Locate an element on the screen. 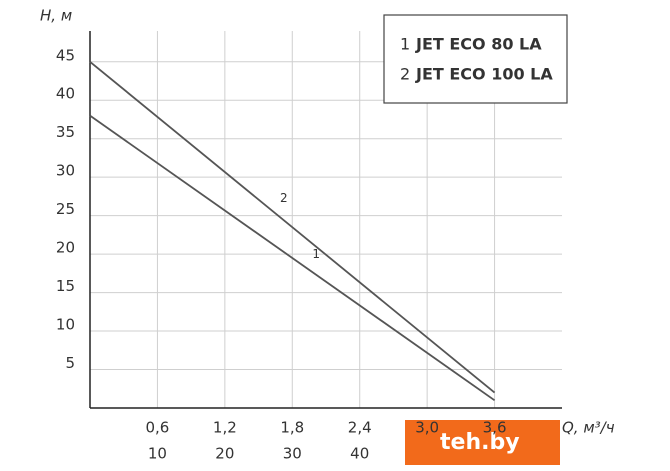 The image size is (670, 471). watermark-box is located at coordinates (482, 442).